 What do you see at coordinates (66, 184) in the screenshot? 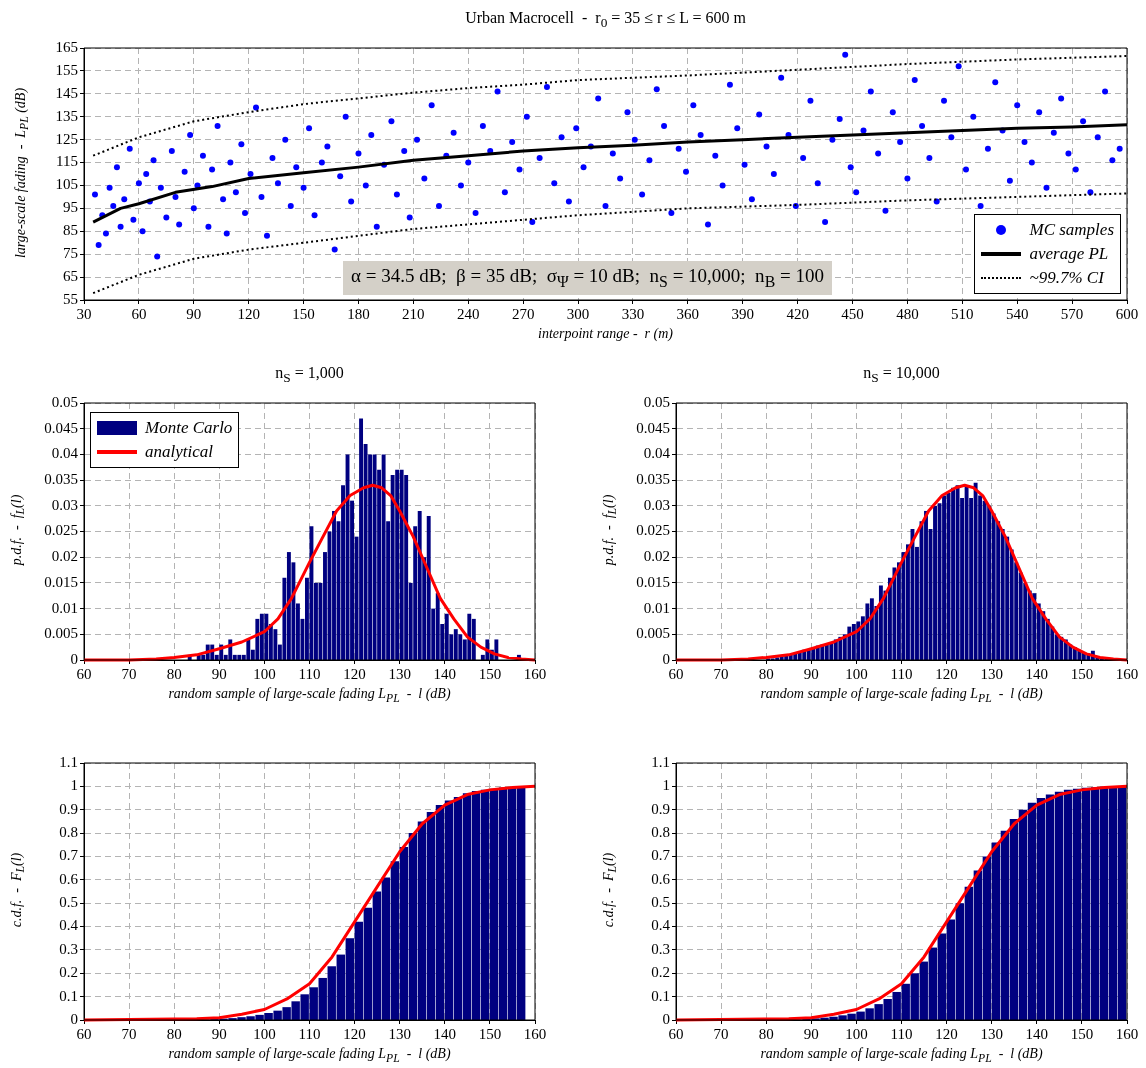
I see `y-tick-label: 105` at bounding box center [66, 184].